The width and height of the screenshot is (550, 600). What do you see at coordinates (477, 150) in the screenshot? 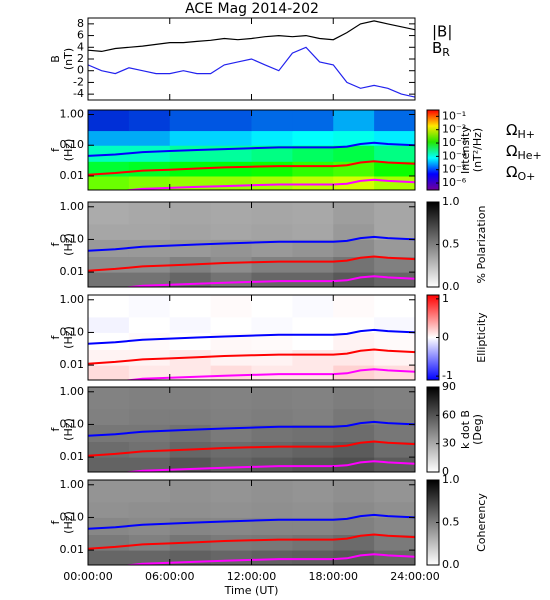
I see `colorbar-label: (nT²/Hz)` at bounding box center [477, 150].